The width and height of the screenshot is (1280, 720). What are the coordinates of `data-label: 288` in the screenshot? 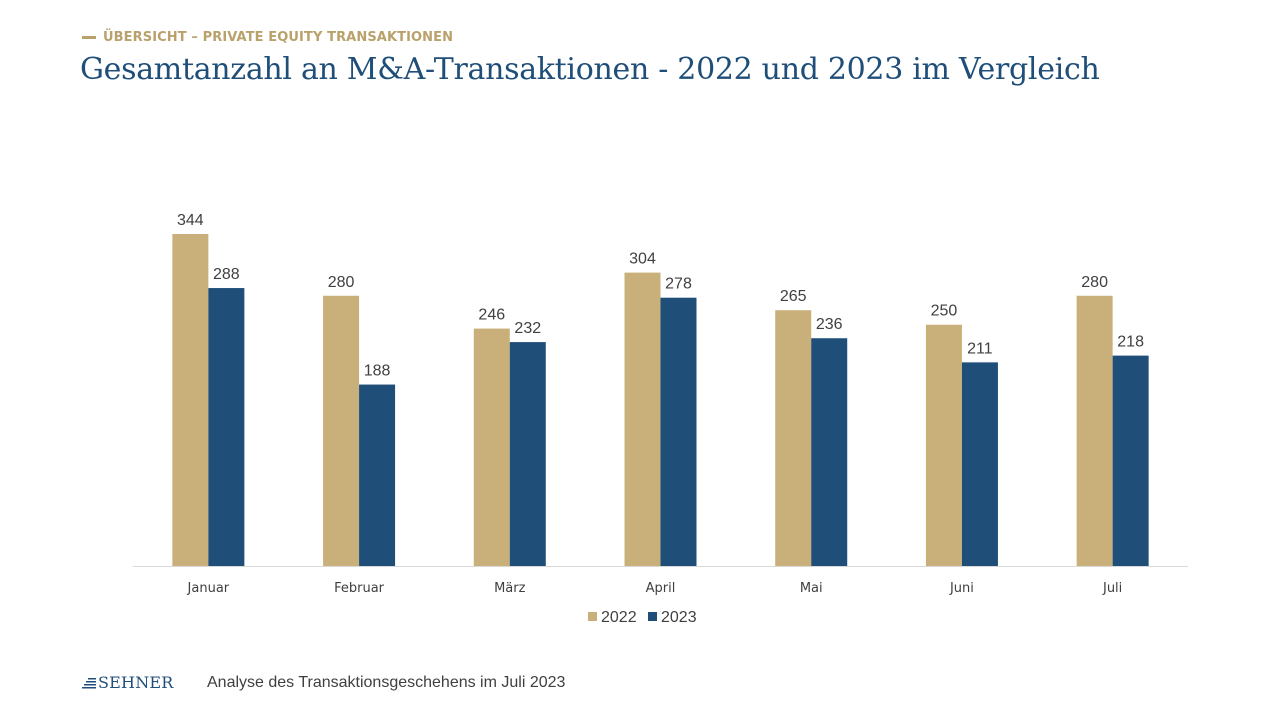 It's located at (226, 274).